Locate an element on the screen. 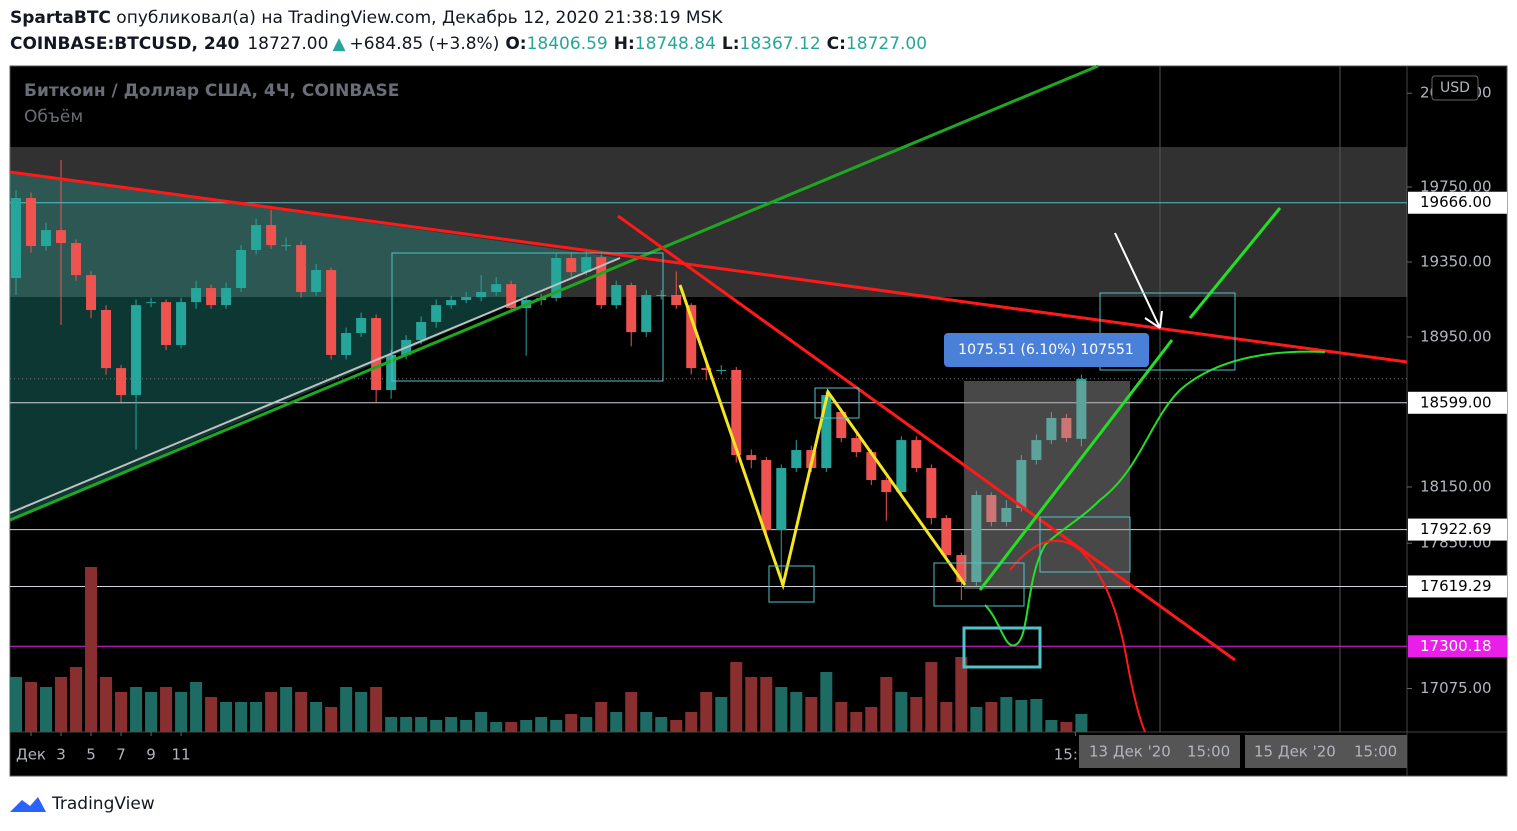 This screenshot has height=831, width=1517. price-badge-label: 19666.00 is located at coordinates (1456, 202).